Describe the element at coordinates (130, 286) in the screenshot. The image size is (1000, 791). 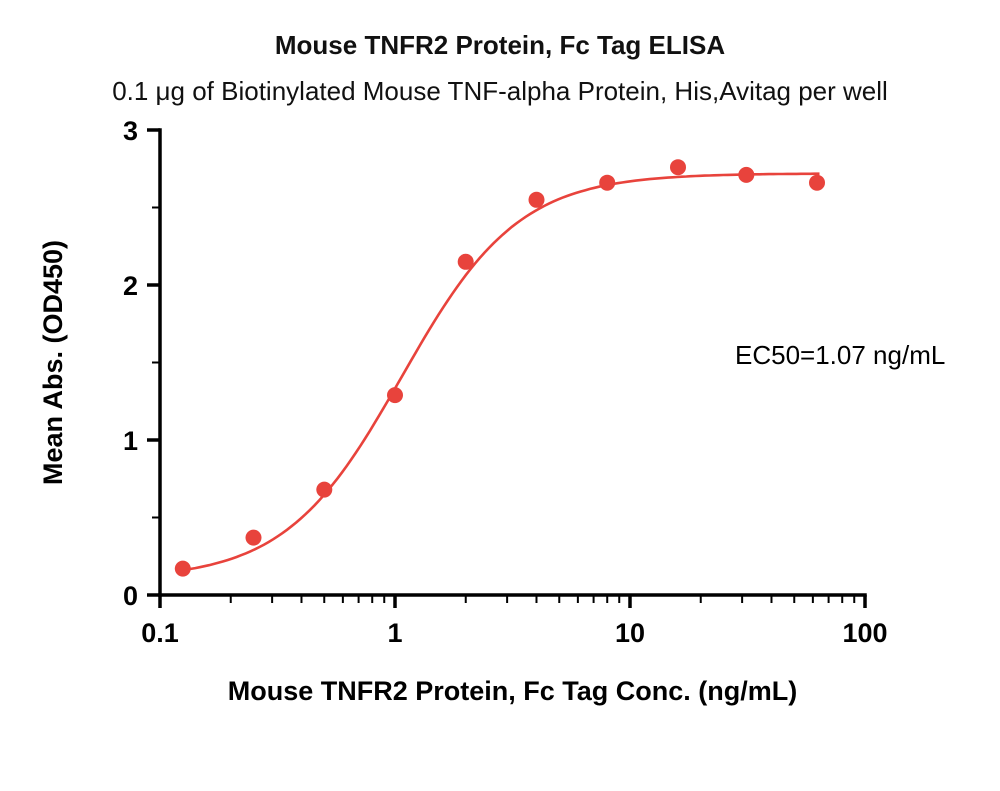
I see `y-tick-label: 2` at that location.